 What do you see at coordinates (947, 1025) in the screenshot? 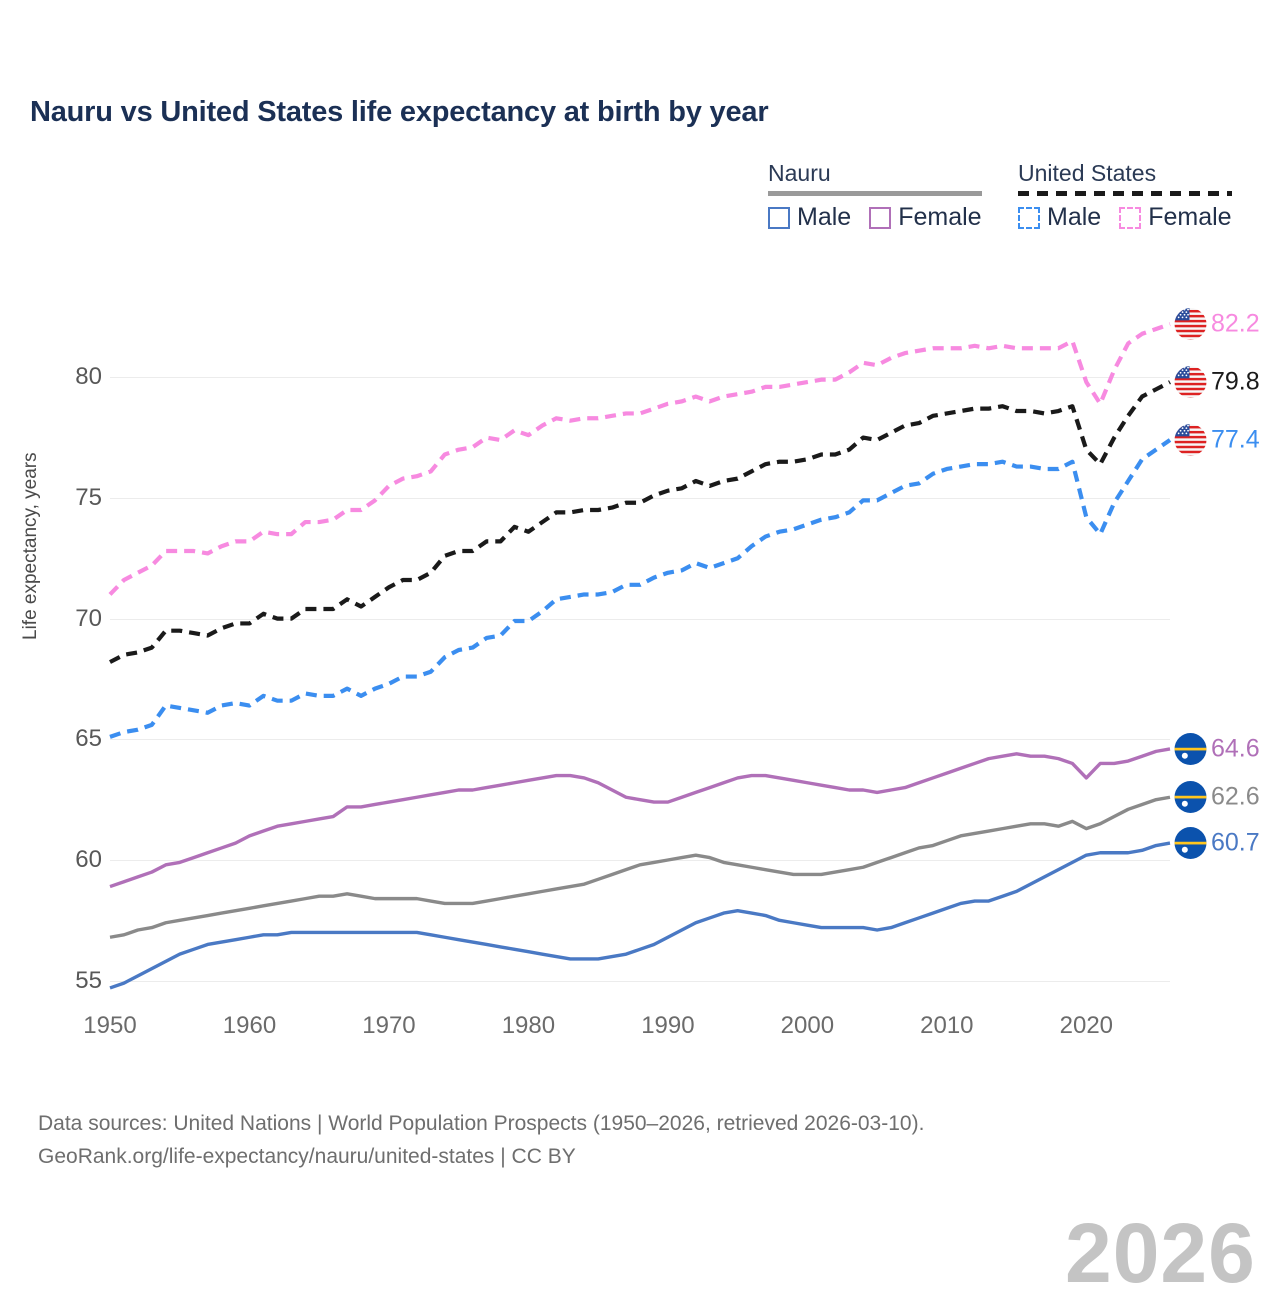
I see `x-tick-label: 2010` at bounding box center [947, 1025].